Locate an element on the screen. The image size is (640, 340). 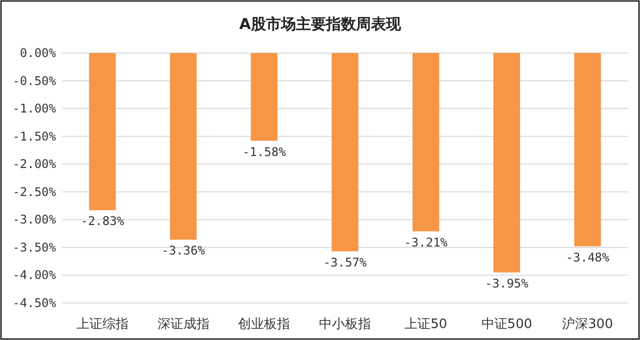
x-tick-label: 沪深300 is located at coordinates (587, 324).